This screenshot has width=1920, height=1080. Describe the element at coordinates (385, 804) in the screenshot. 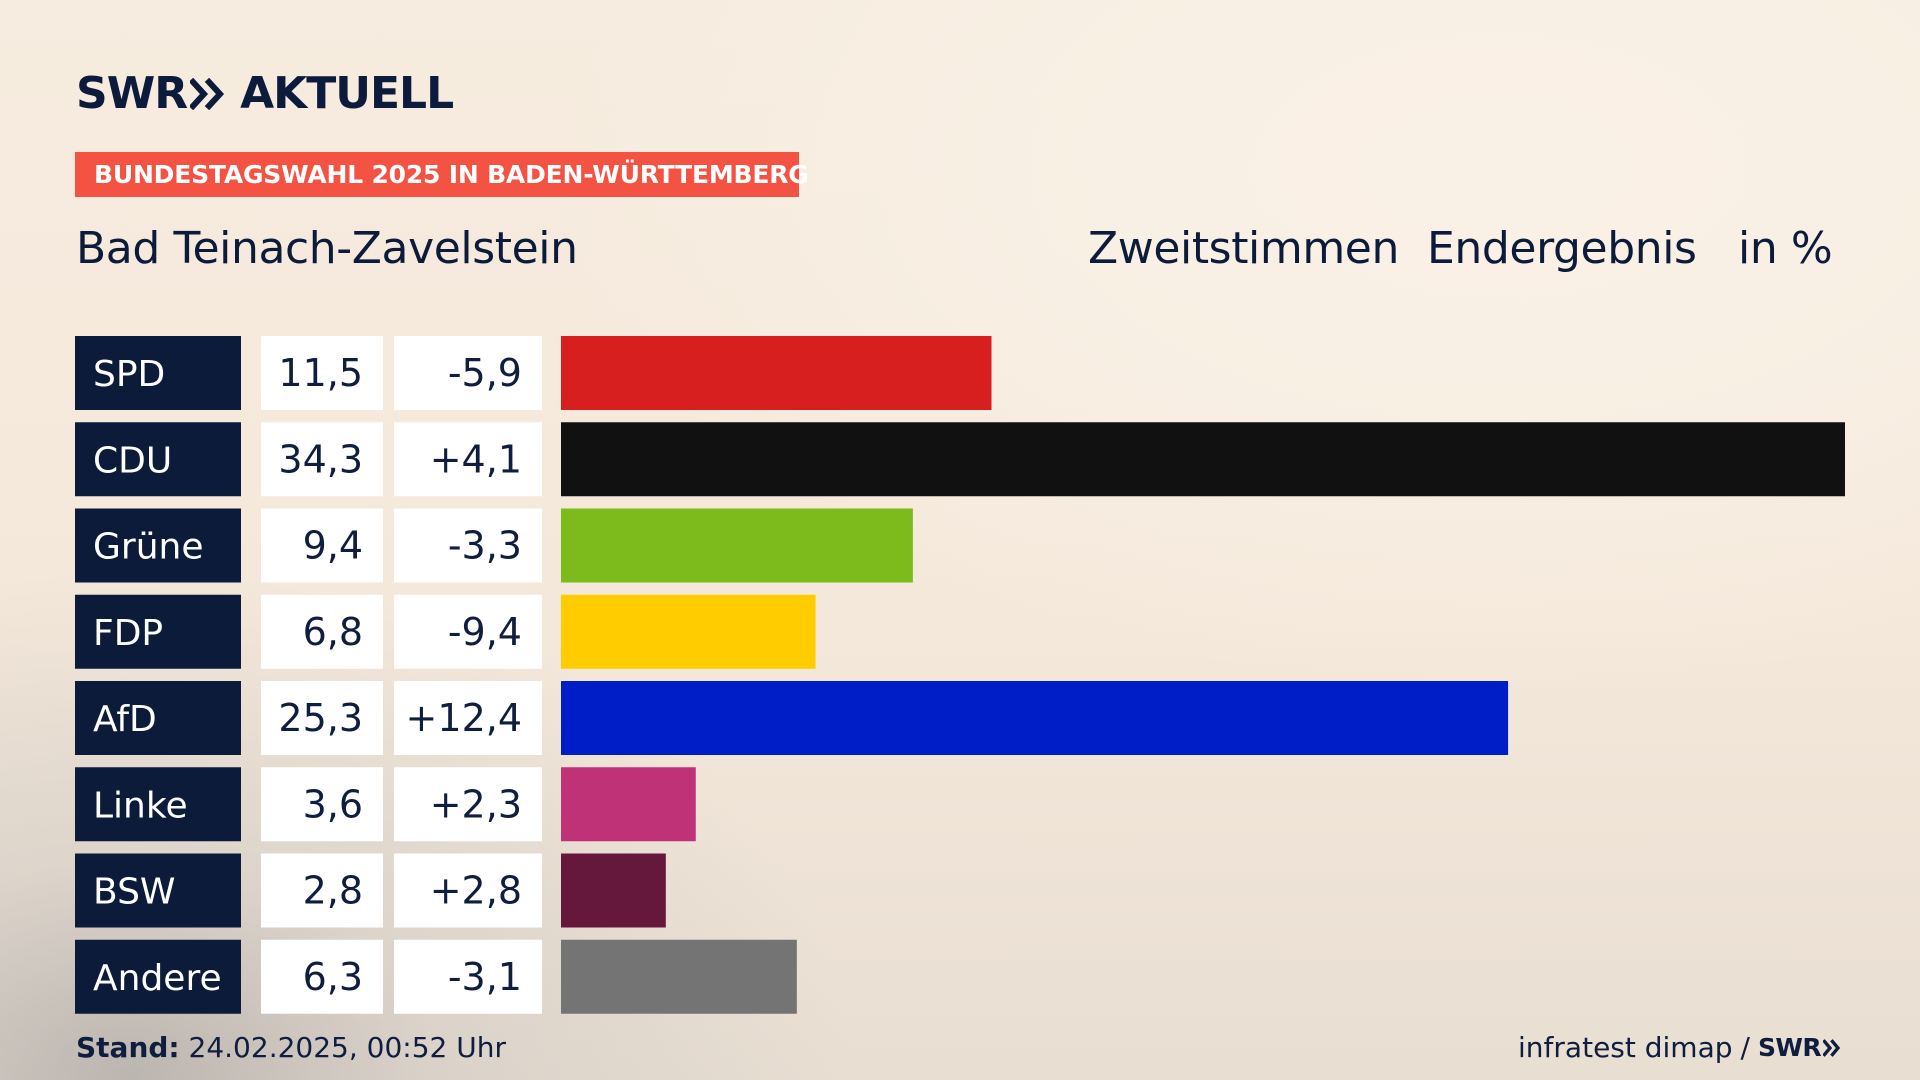

I see `chart-row-linke: Linke 3,6 +2,3` at that location.